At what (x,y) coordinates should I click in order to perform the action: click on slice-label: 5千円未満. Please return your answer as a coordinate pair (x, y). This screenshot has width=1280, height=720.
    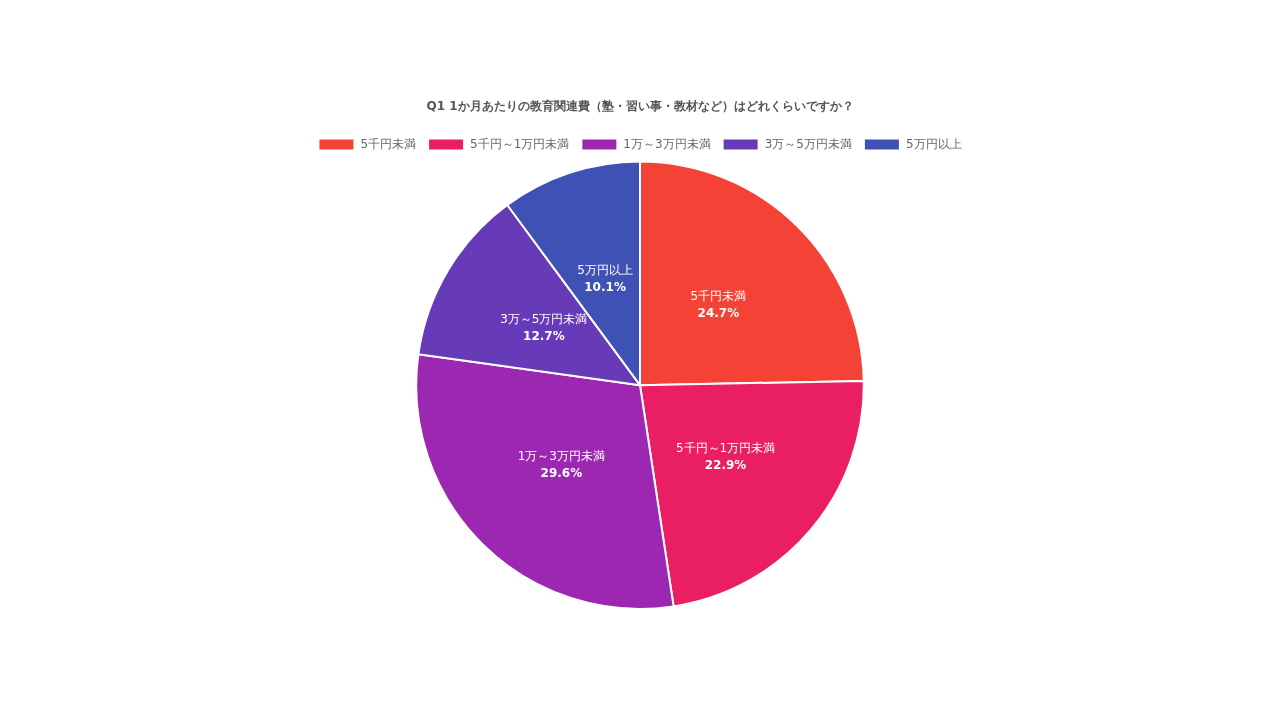
    Looking at the image, I should click on (718, 296).